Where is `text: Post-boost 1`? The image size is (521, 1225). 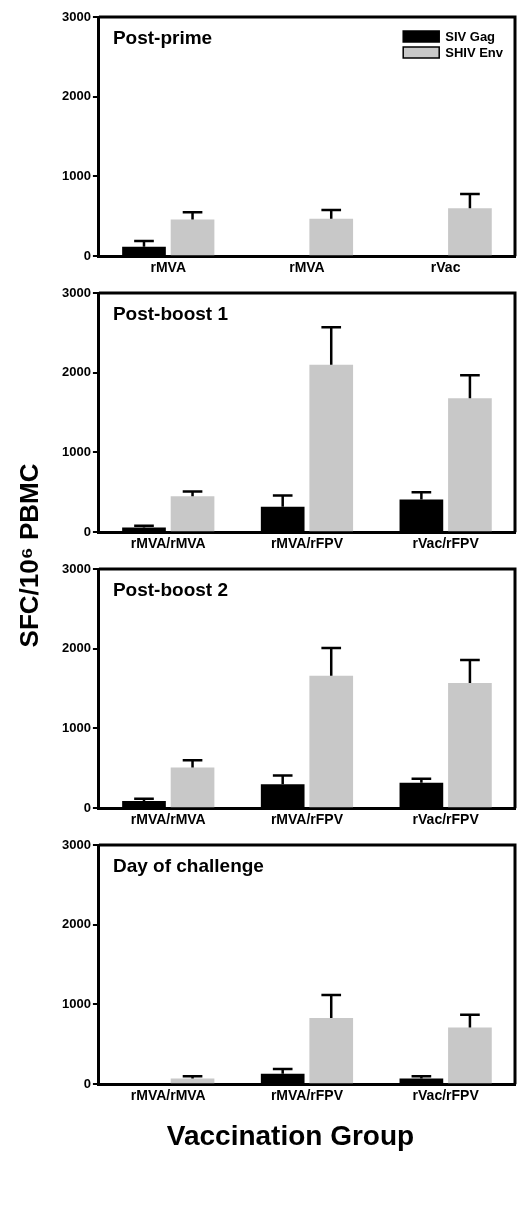 text: Post-boost 1 is located at coordinates (170, 313).